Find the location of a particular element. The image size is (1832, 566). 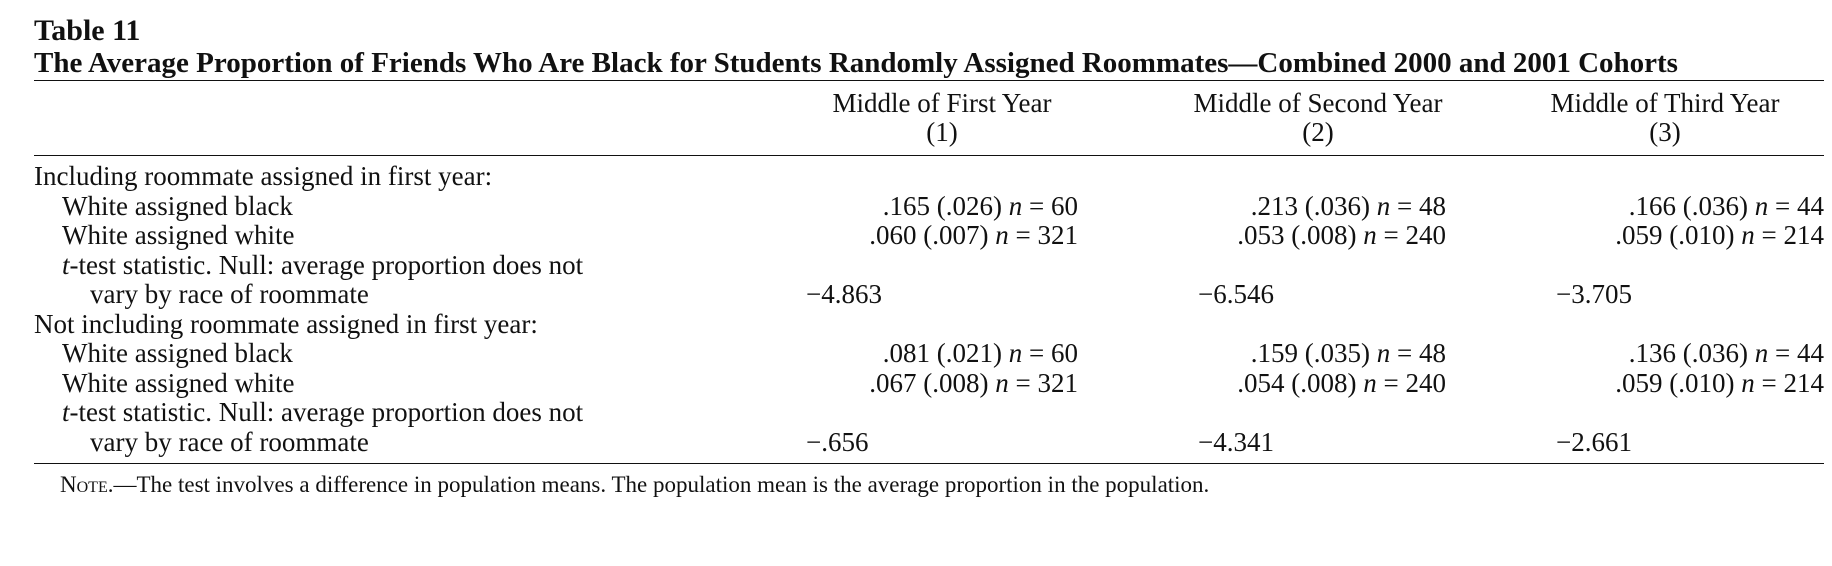

table-cell: .165 (.026) n = 60 is located at coordinates (942, 206).